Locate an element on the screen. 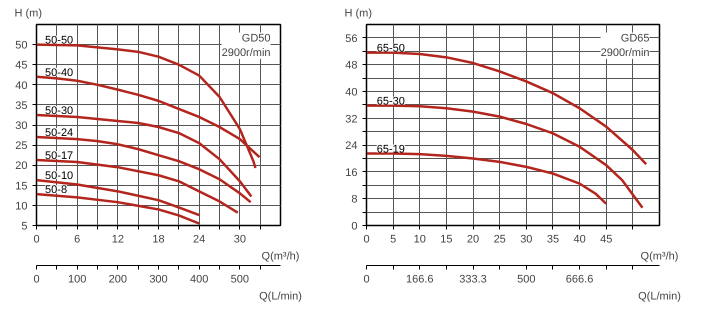  y-tick-label: 0 is located at coordinates (354, 226).